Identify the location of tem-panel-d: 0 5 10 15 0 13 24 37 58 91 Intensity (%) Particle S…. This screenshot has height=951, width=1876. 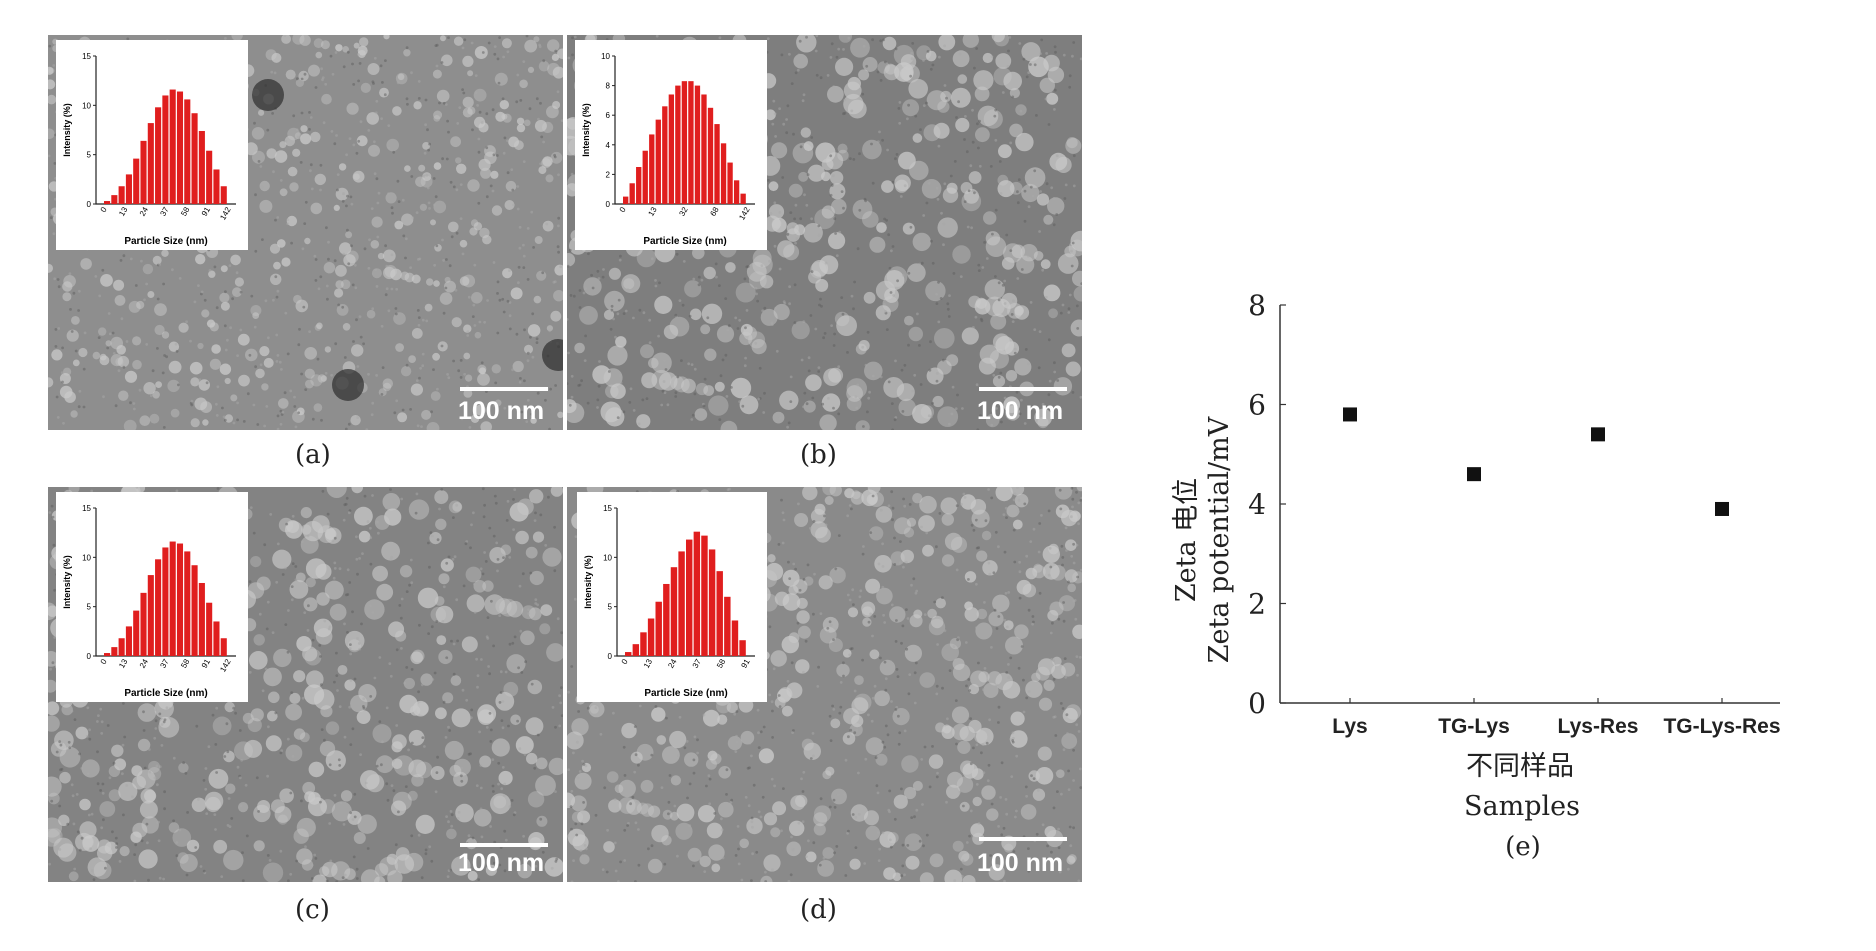
(824, 684).